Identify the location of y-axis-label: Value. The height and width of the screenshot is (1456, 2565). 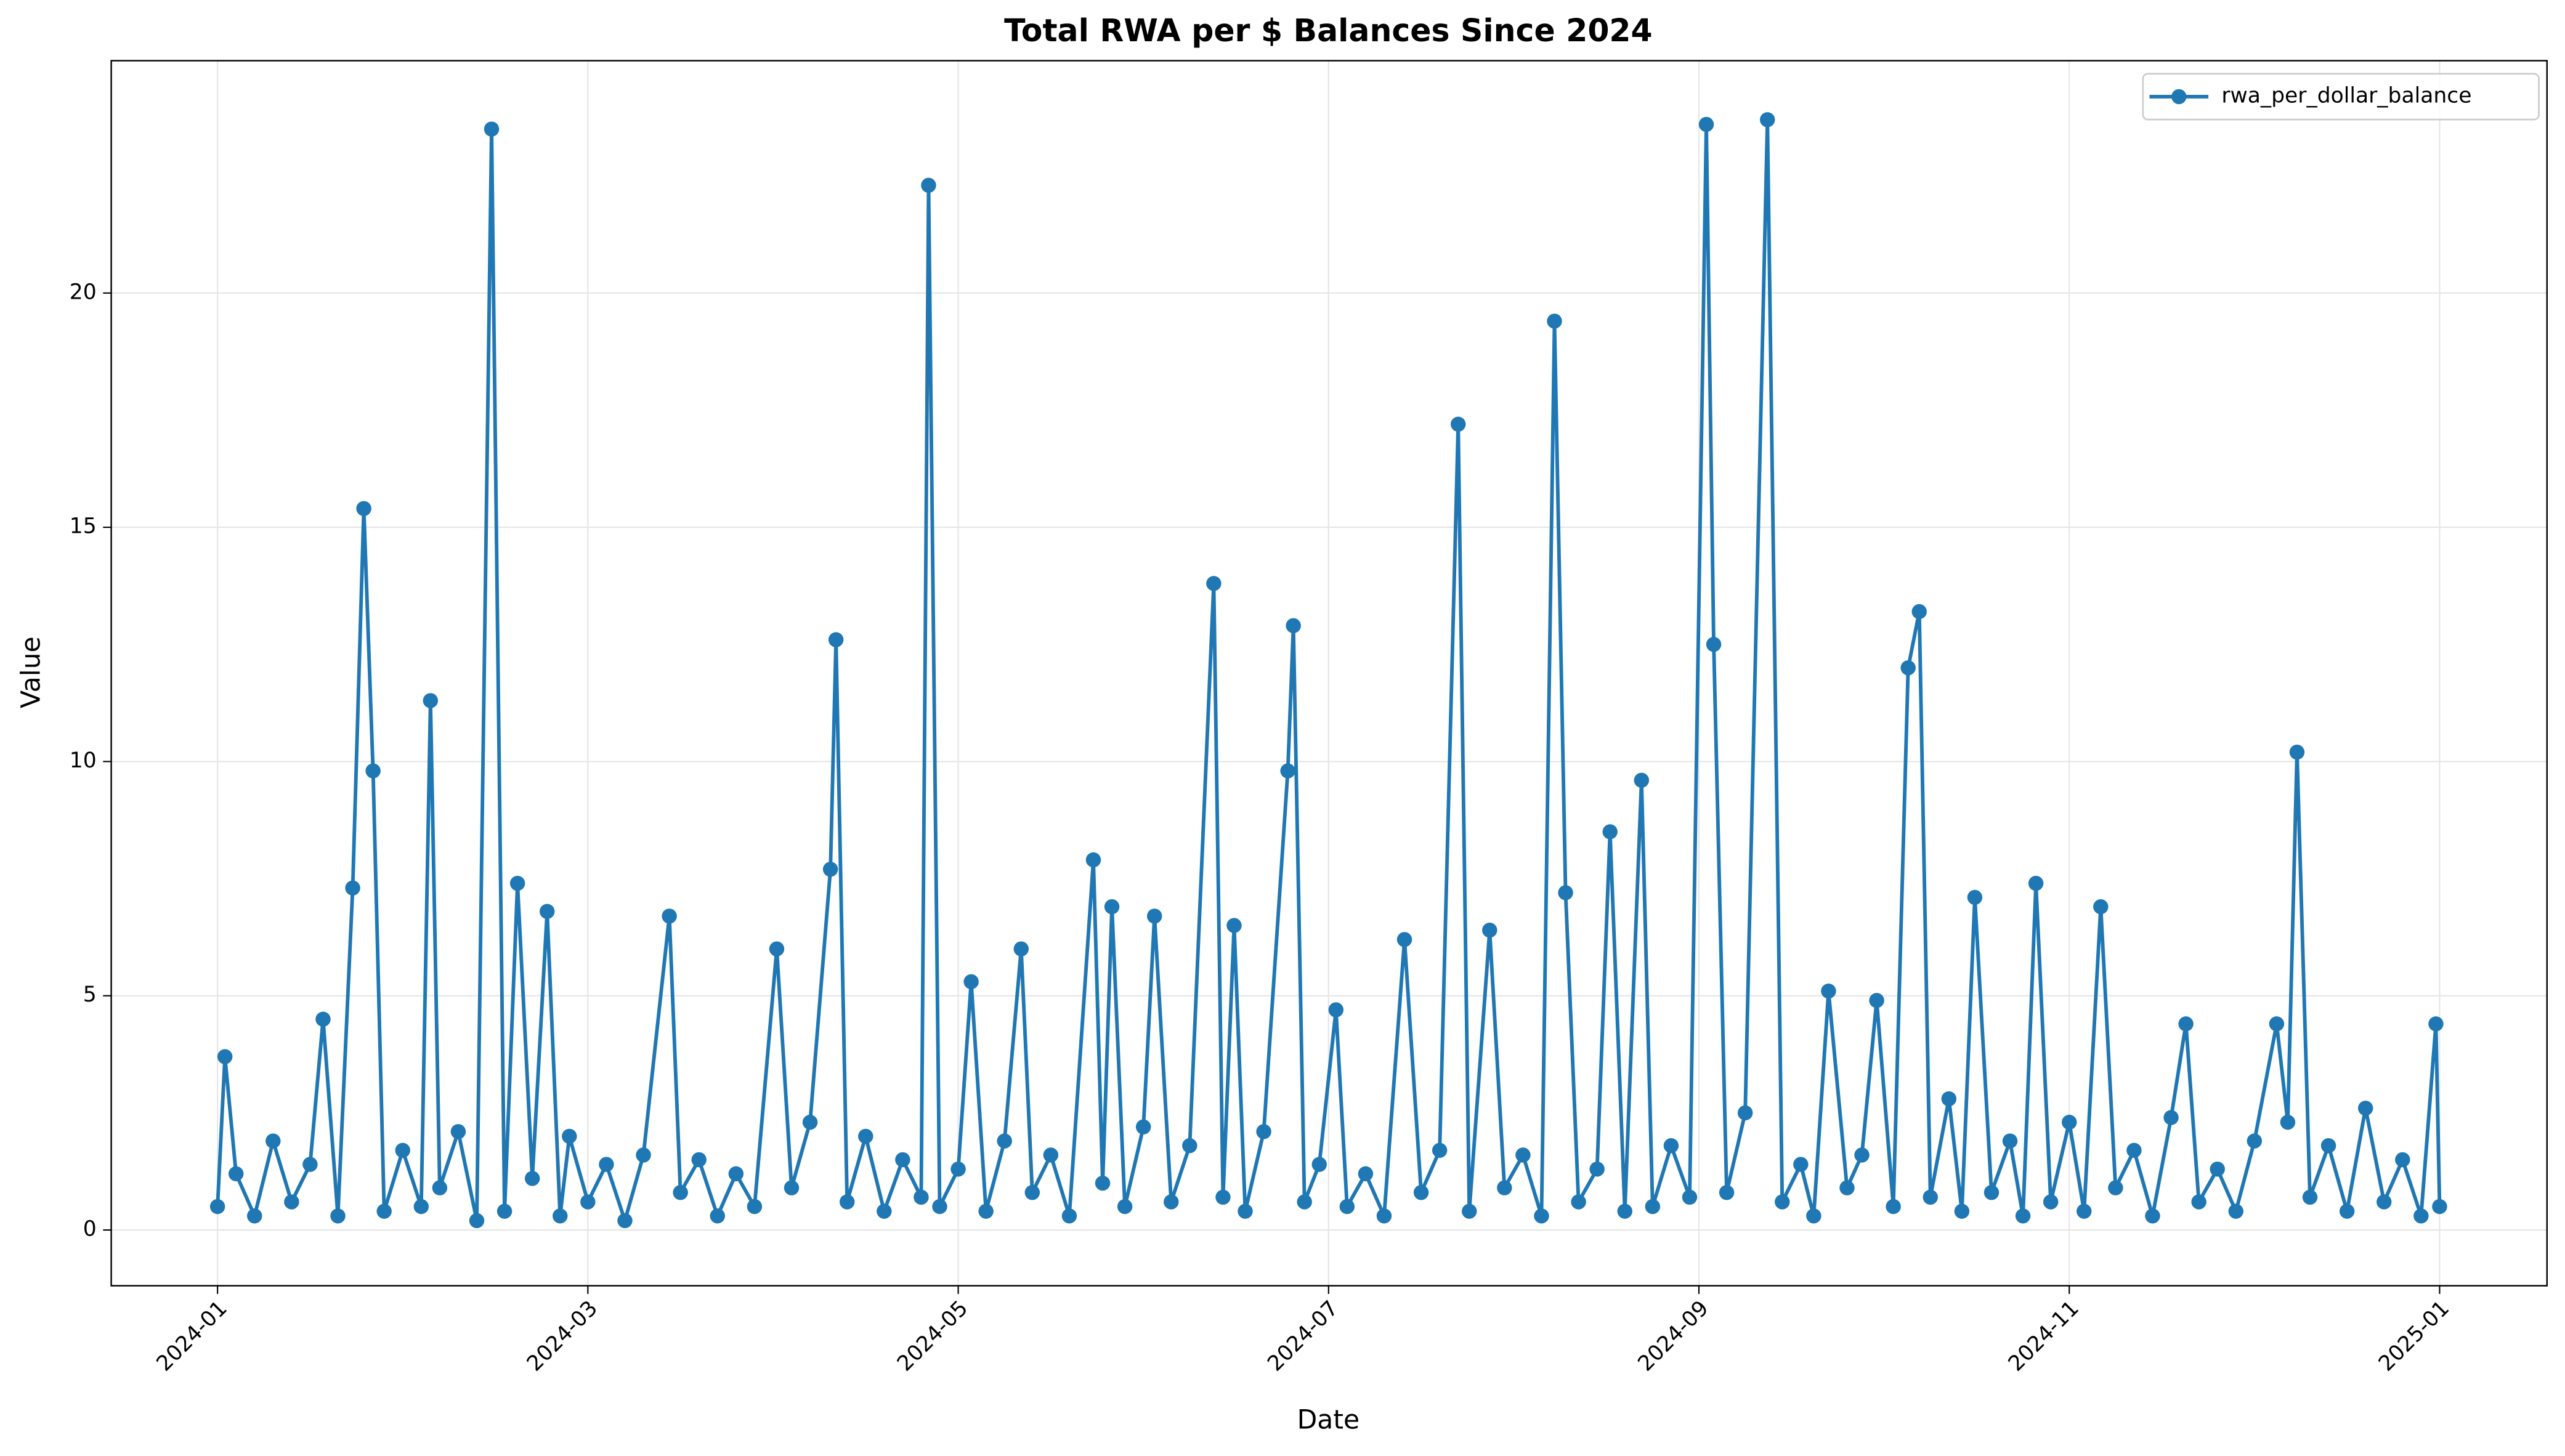
(32, 672).